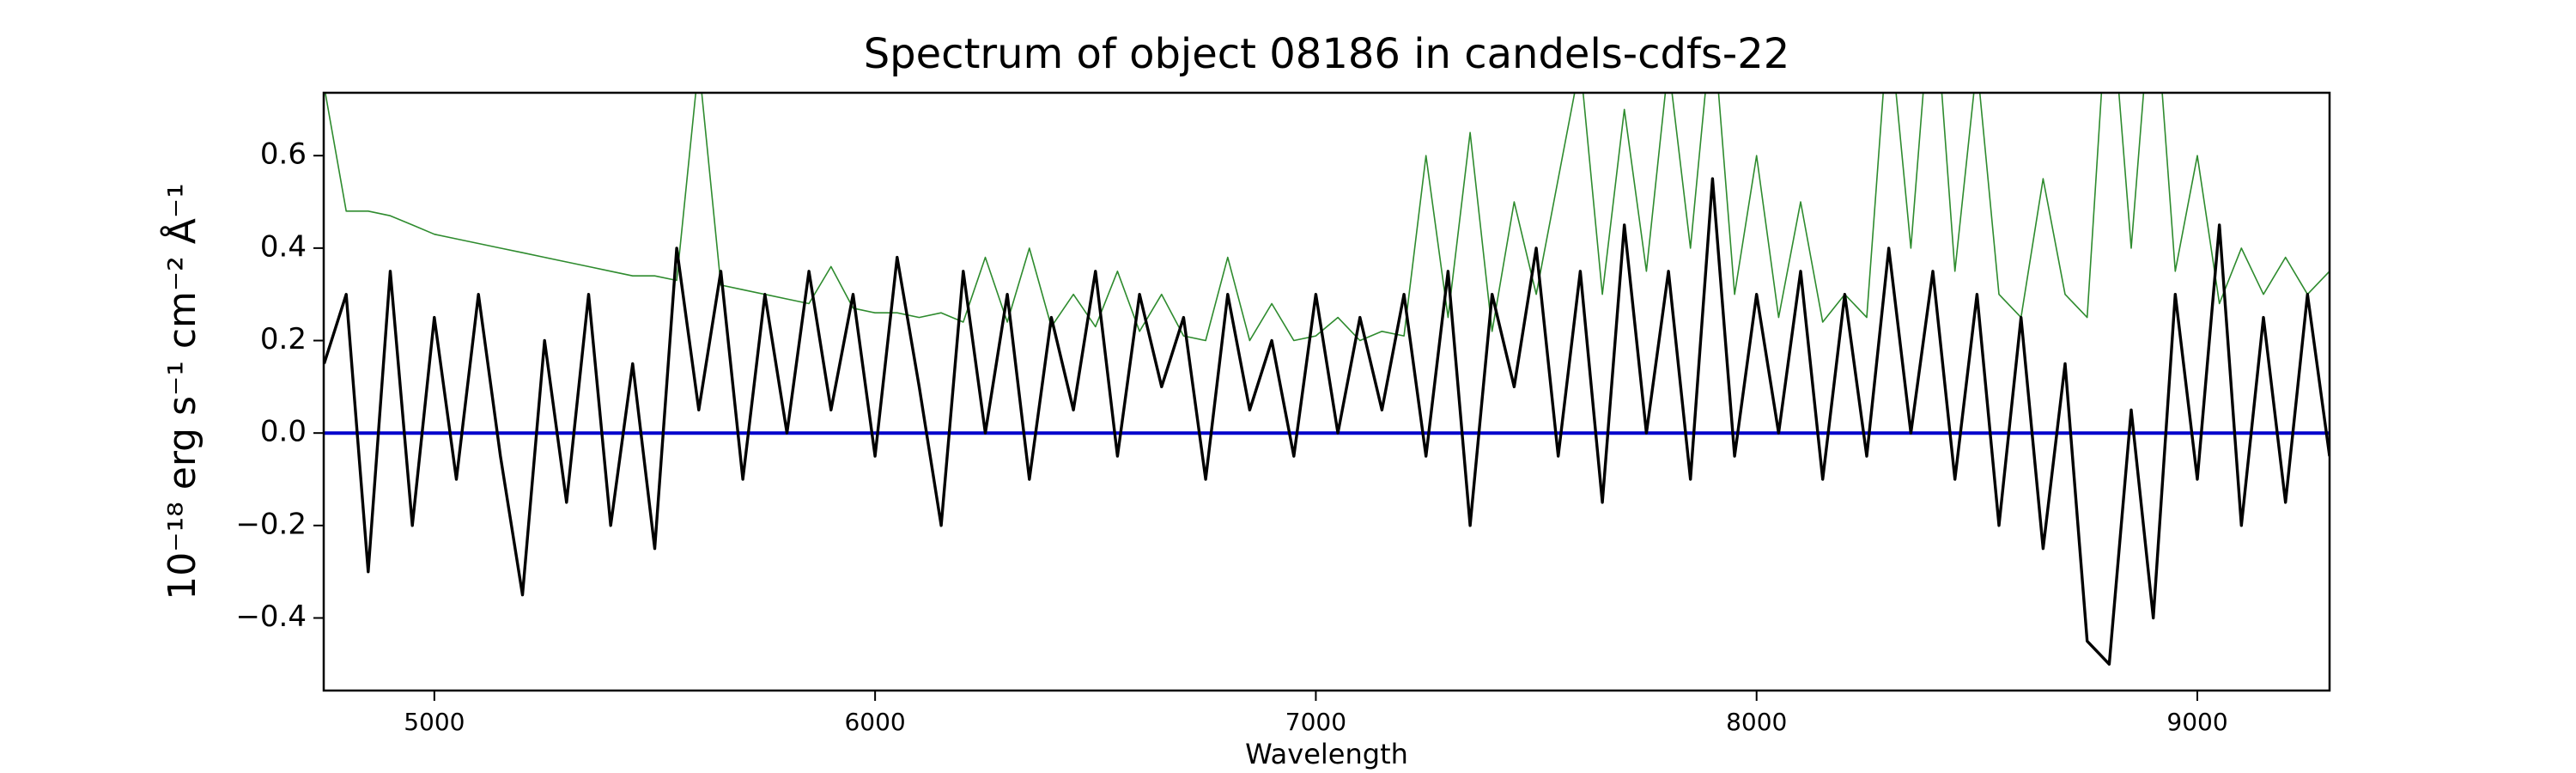 The height and width of the screenshot is (773, 2576). What do you see at coordinates (1327, 754) in the screenshot?
I see `x-axis-label: Wavelength` at bounding box center [1327, 754].